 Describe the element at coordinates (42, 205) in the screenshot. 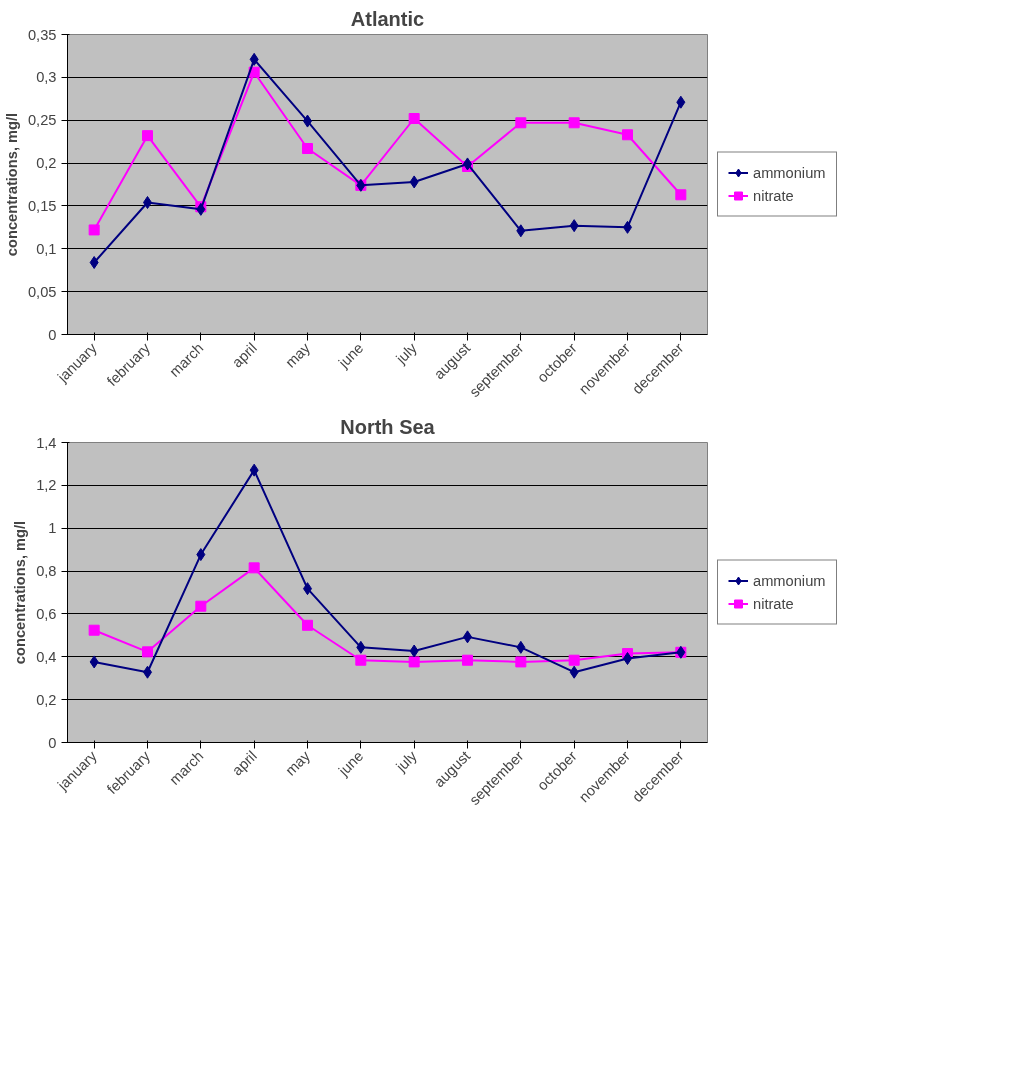

I see `y-tick-label: 0,15` at that location.